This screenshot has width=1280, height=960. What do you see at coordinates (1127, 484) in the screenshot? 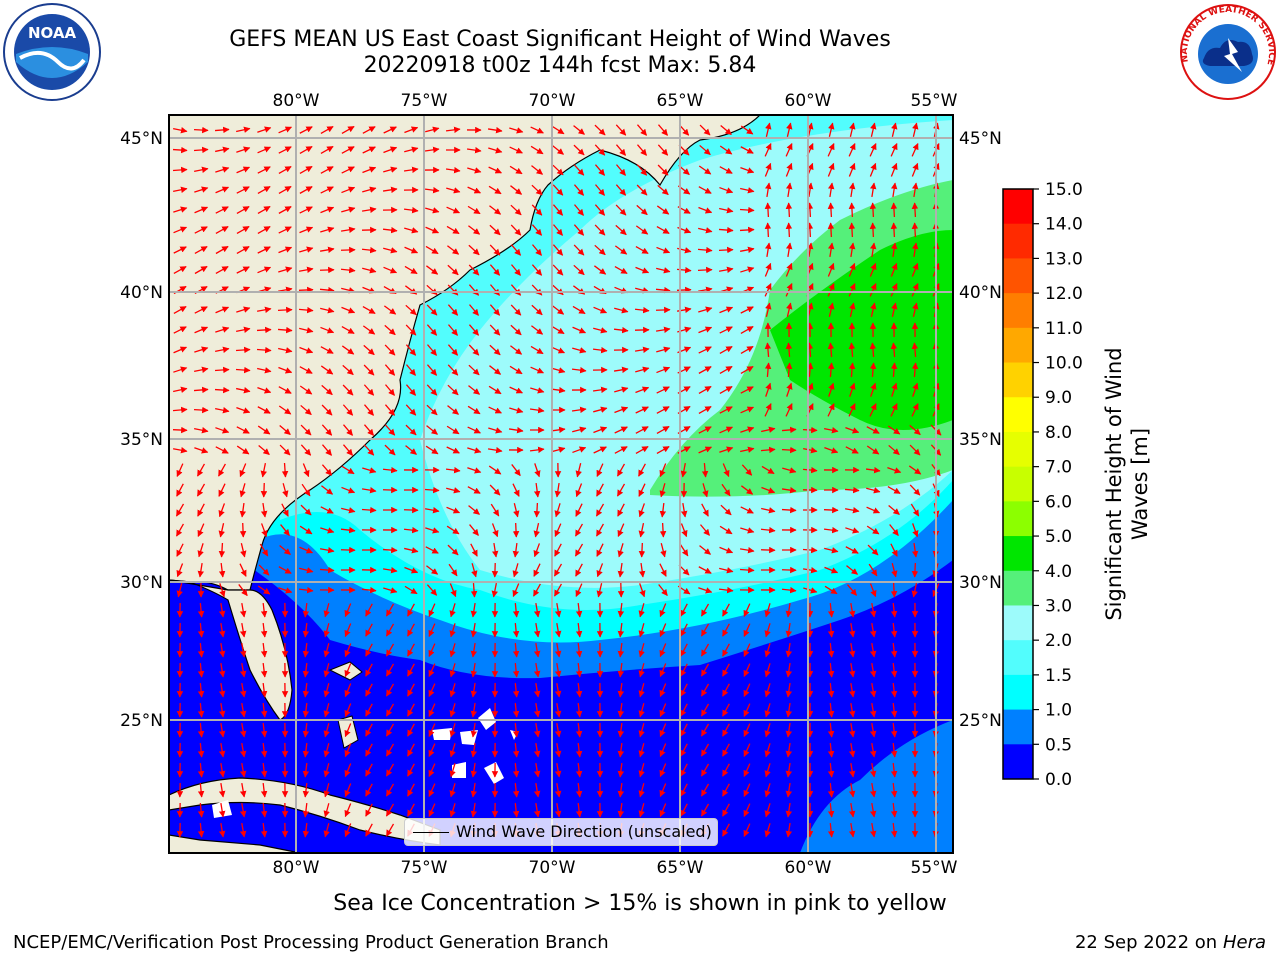
I see `colorbar-label: Significant Height of Wind Waves [m]` at bounding box center [1127, 484].